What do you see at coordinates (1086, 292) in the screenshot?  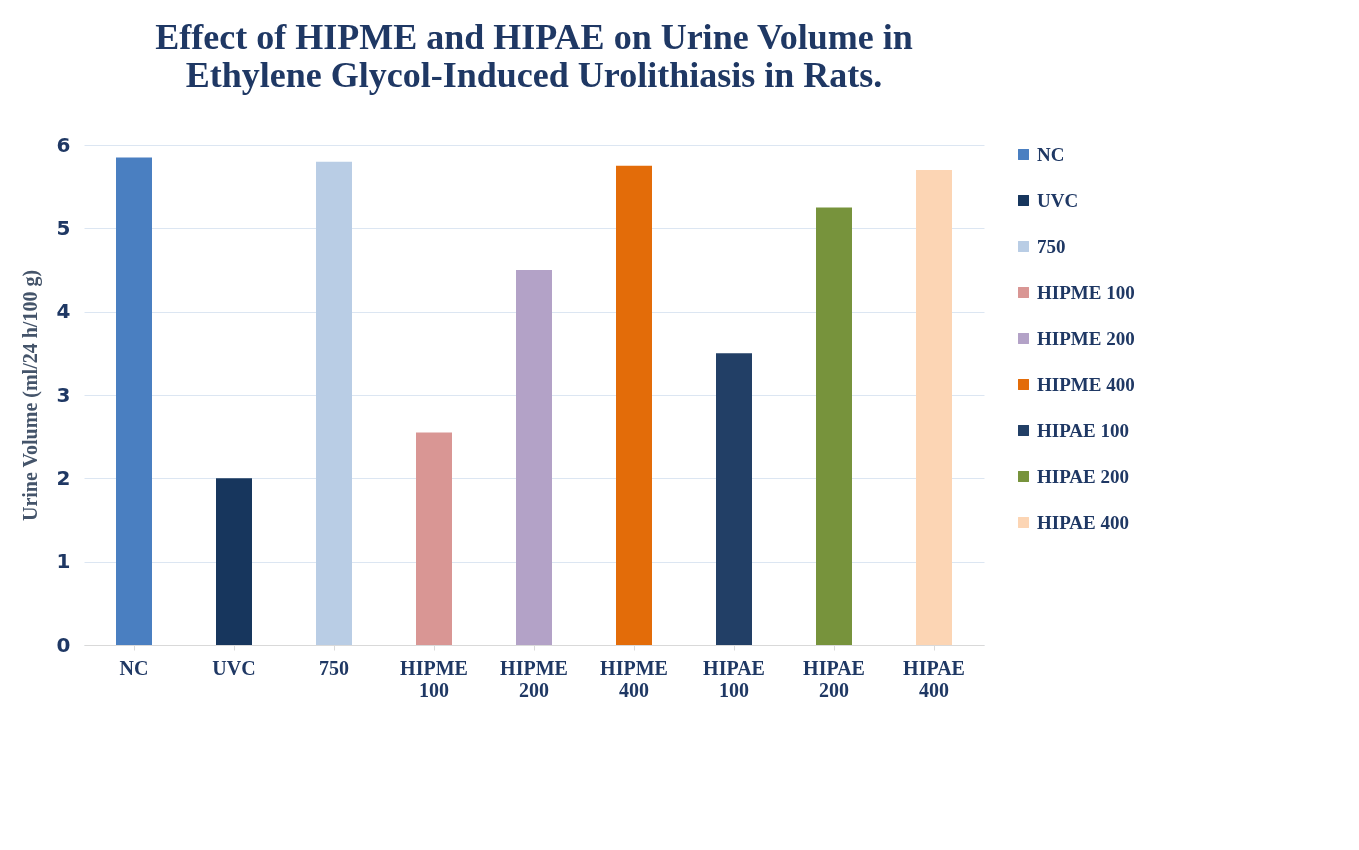 I see `legend-label: HIPME 100` at bounding box center [1086, 292].